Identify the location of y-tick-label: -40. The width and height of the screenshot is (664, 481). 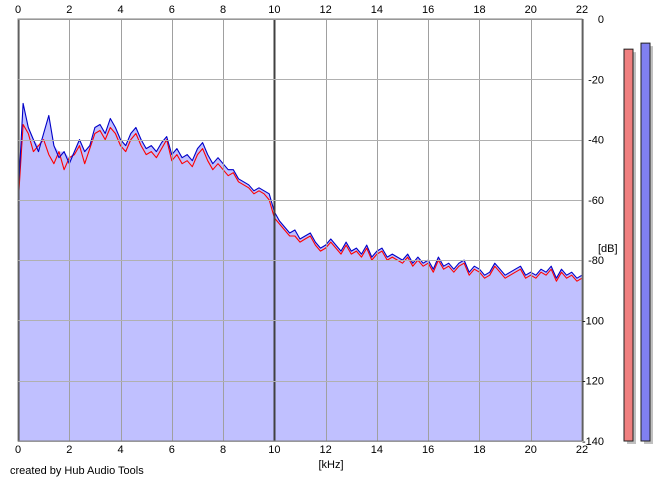
(596, 141).